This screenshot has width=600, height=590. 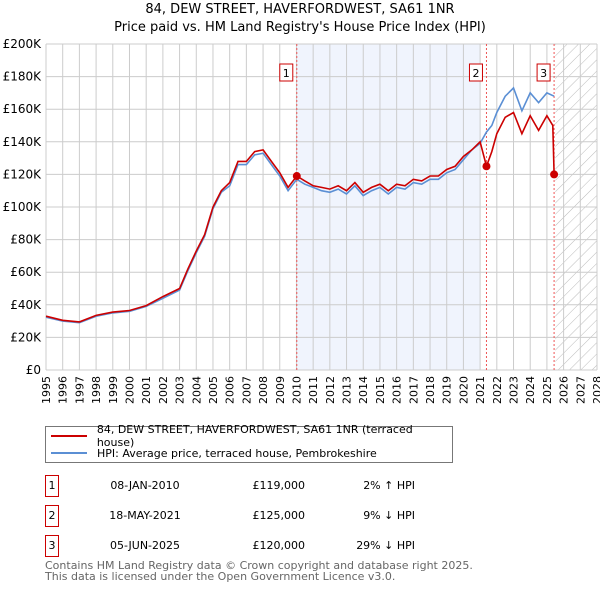 I want to click on x-tick-label: 2009, so click(x=280, y=390).